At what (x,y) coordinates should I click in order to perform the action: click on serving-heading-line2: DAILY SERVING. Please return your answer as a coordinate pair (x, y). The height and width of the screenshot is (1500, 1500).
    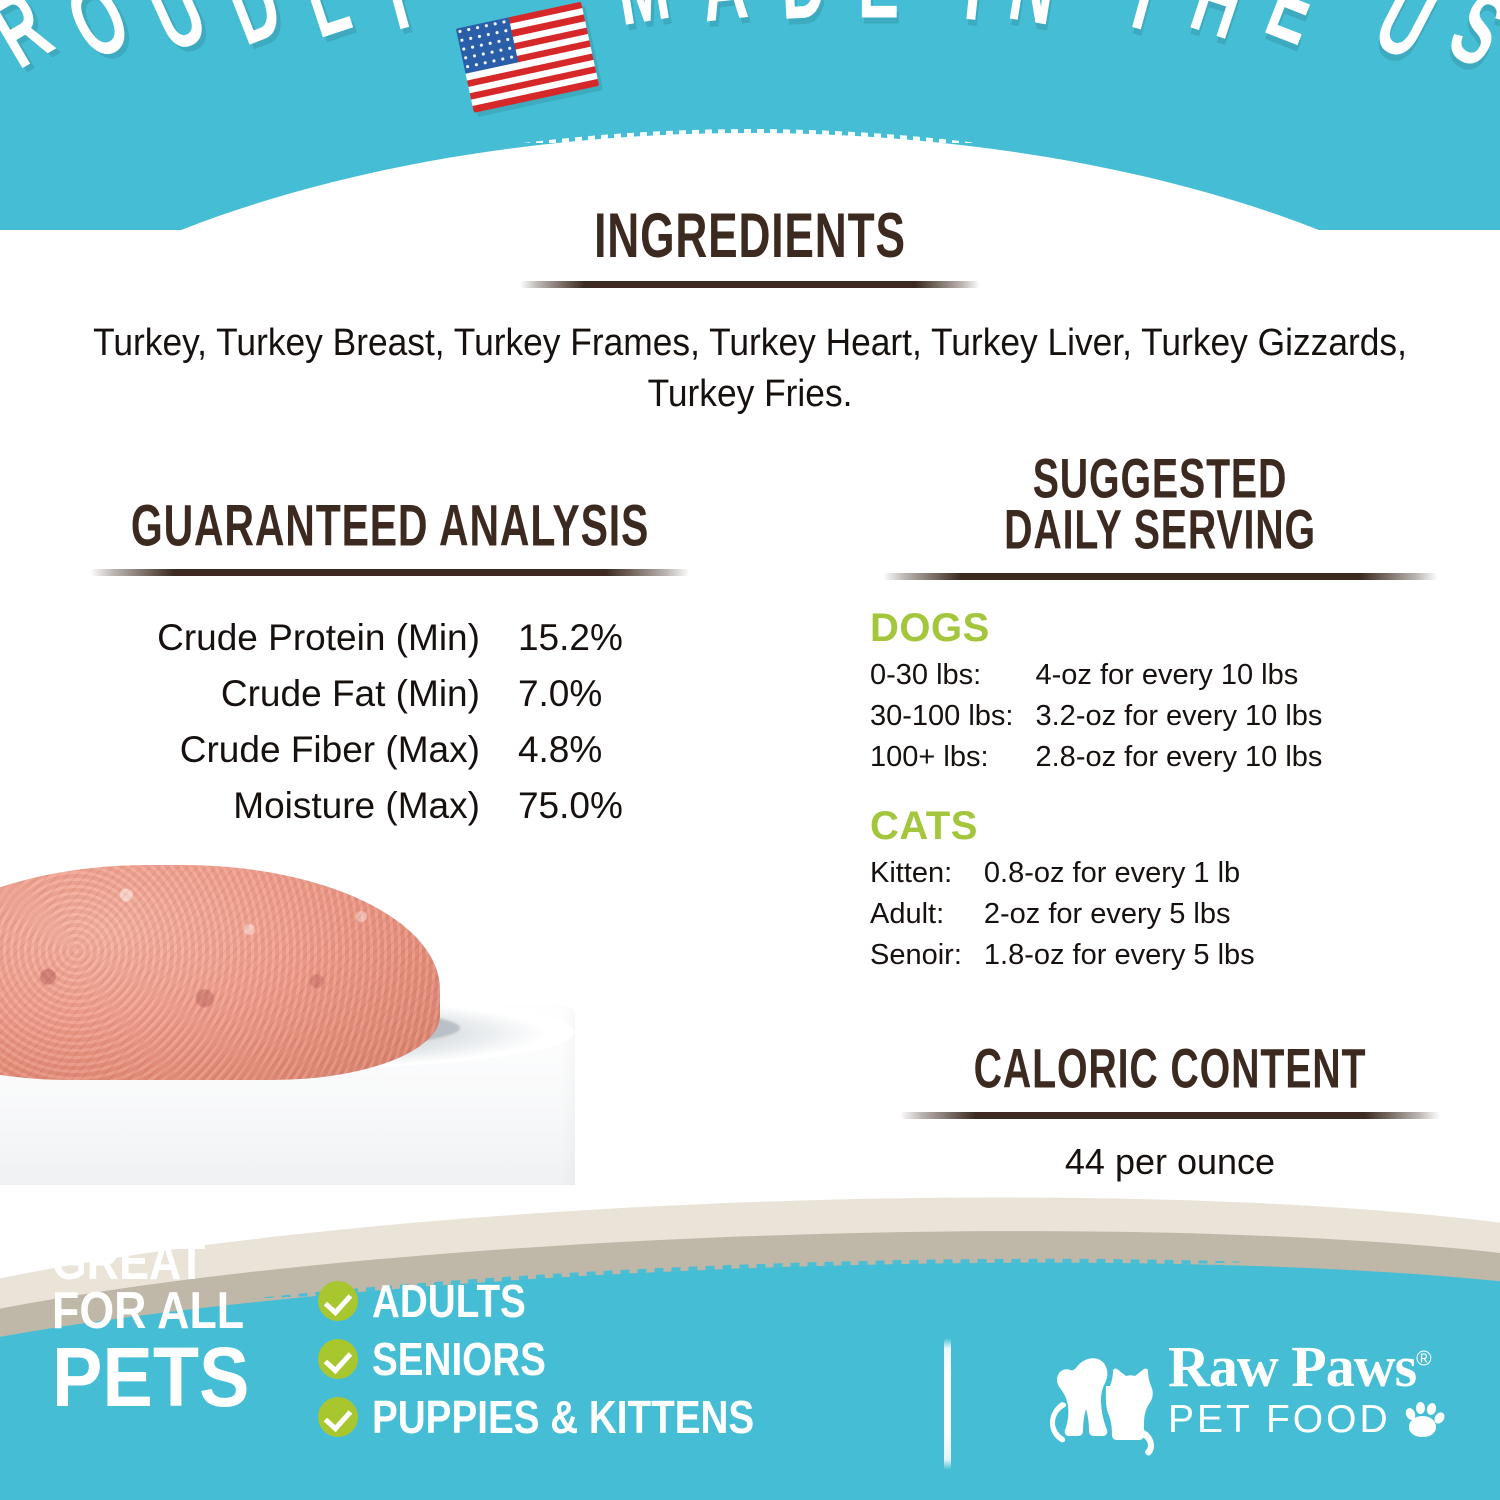
    Looking at the image, I should click on (1160, 530).